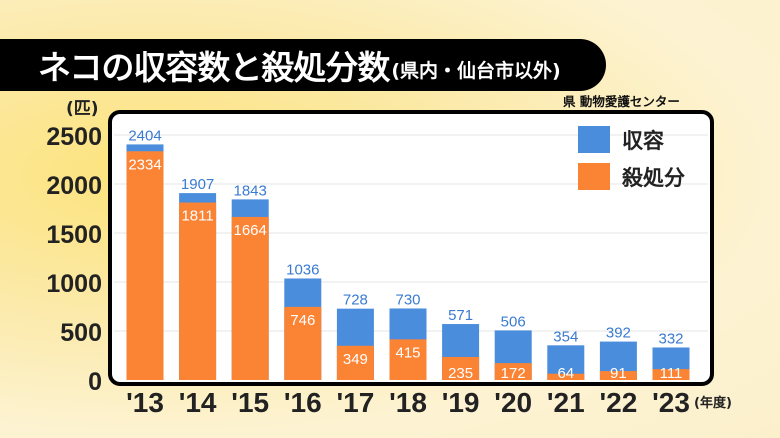 The image size is (780, 438). I want to click on x-tick-label: '21, so click(566, 402).